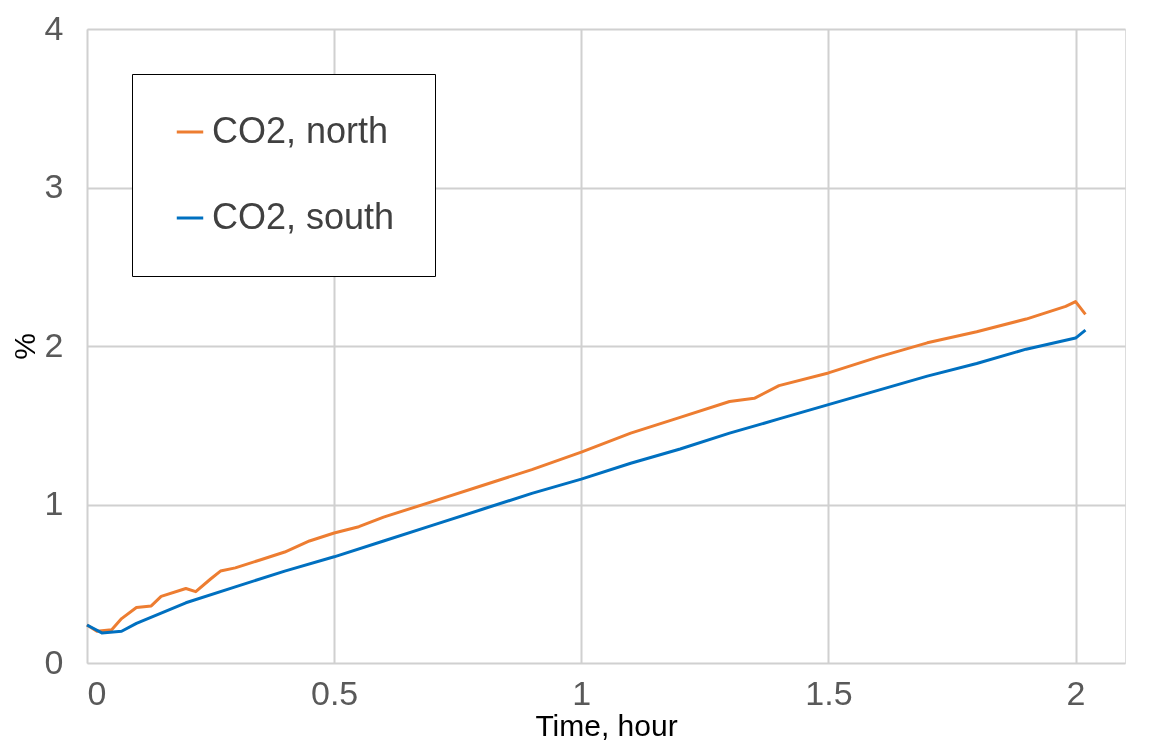 This screenshot has width=1150, height=754. What do you see at coordinates (303, 216) in the screenshot?
I see `legend-label: CO2, south` at bounding box center [303, 216].